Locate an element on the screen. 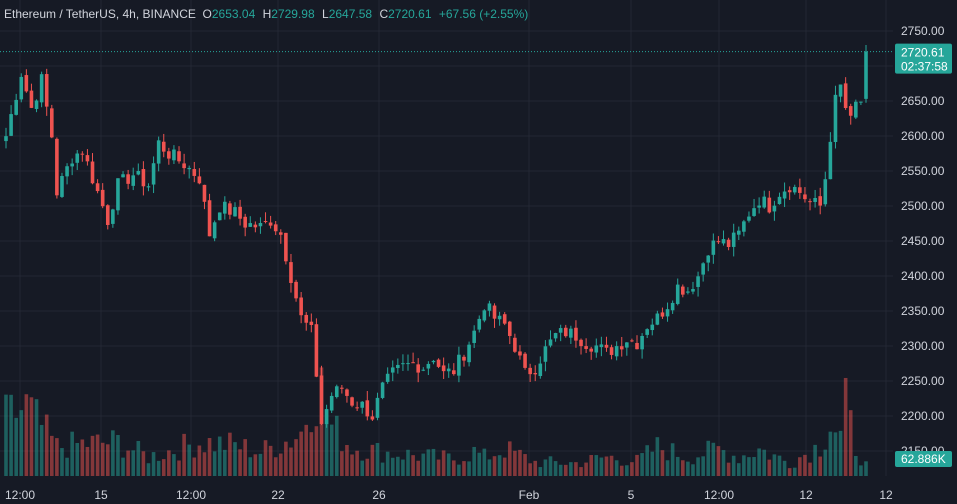 The image size is (957, 504). high-value: 2729.98 is located at coordinates (293, 14).